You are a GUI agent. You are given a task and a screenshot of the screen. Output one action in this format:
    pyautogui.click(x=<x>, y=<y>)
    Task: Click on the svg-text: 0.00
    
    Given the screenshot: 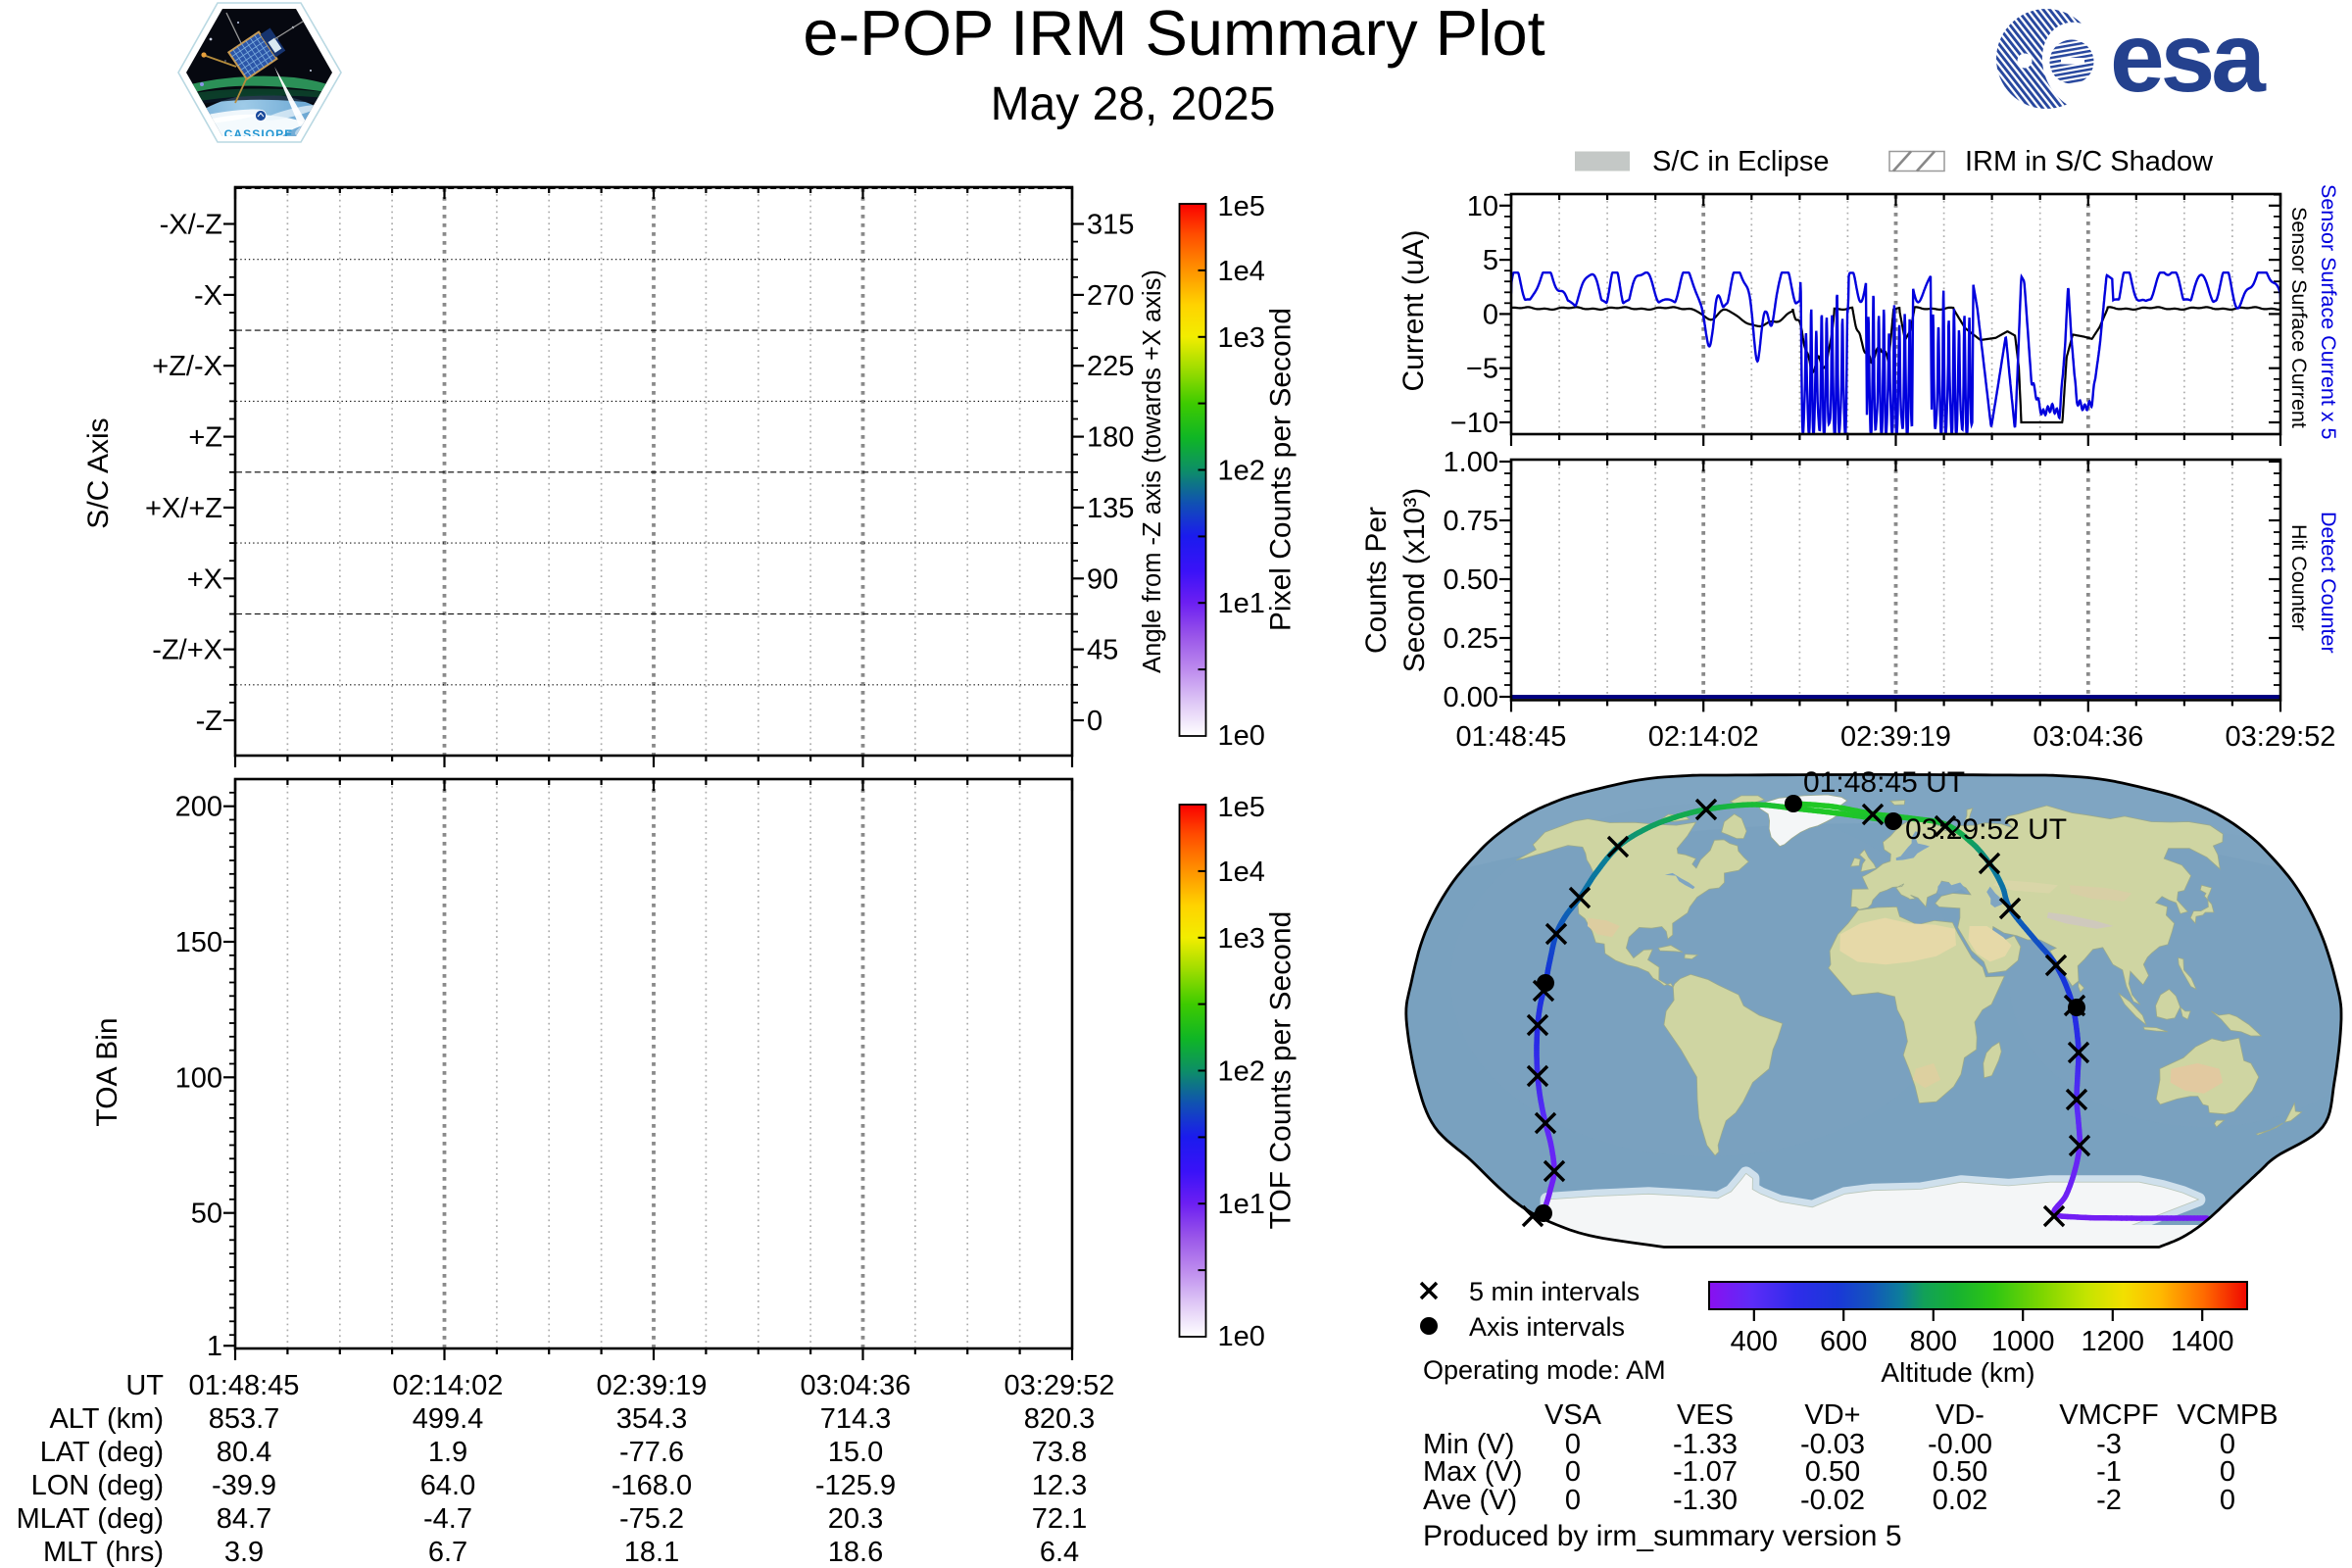 What is the action you would take?
    pyautogui.click(x=1471, y=697)
    